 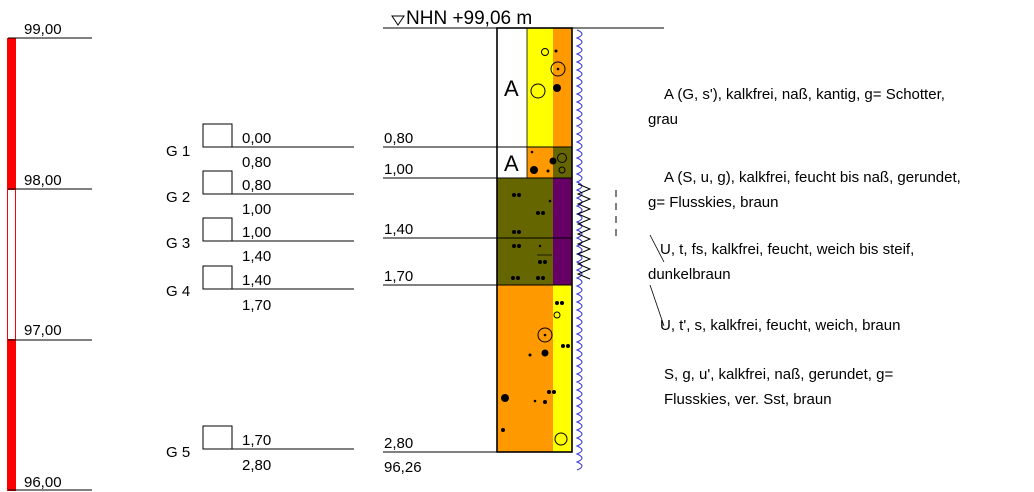 What do you see at coordinates (43, 29) in the screenshot?
I see `scale-label-99: 99,00` at bounding box center [43, 29].